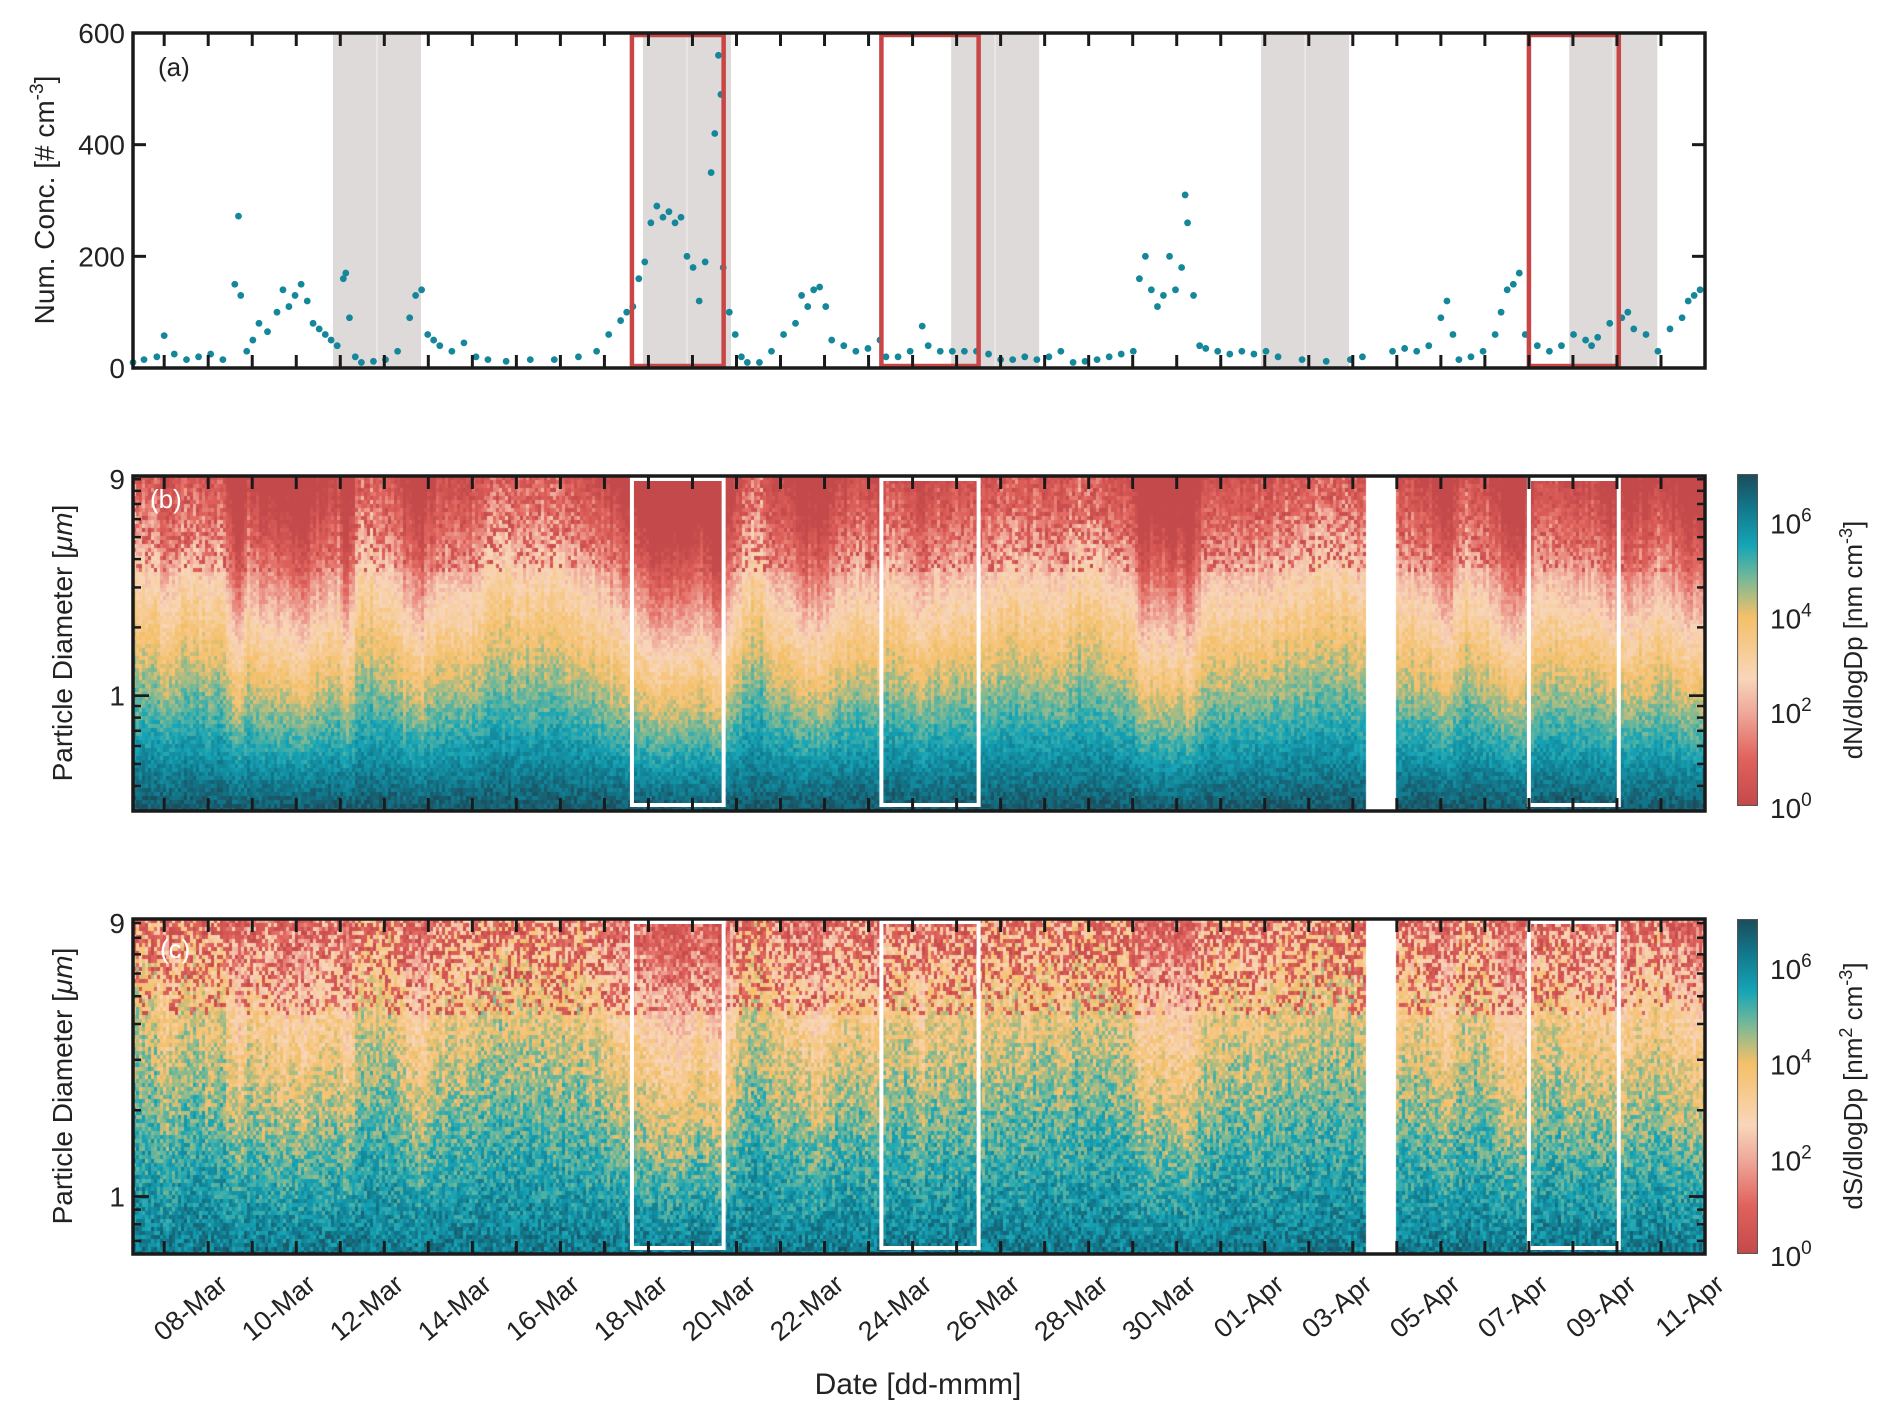 The image size is (1892, 1422). Describe the element at coordinates (190, 1308) in the screenshot. I see `x-tick-label: 08-Mar` at that location.